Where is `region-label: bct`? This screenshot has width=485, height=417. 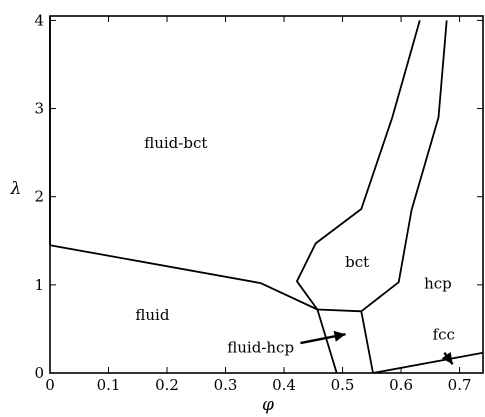 region-label: bct is located at coordinates (357, 262).